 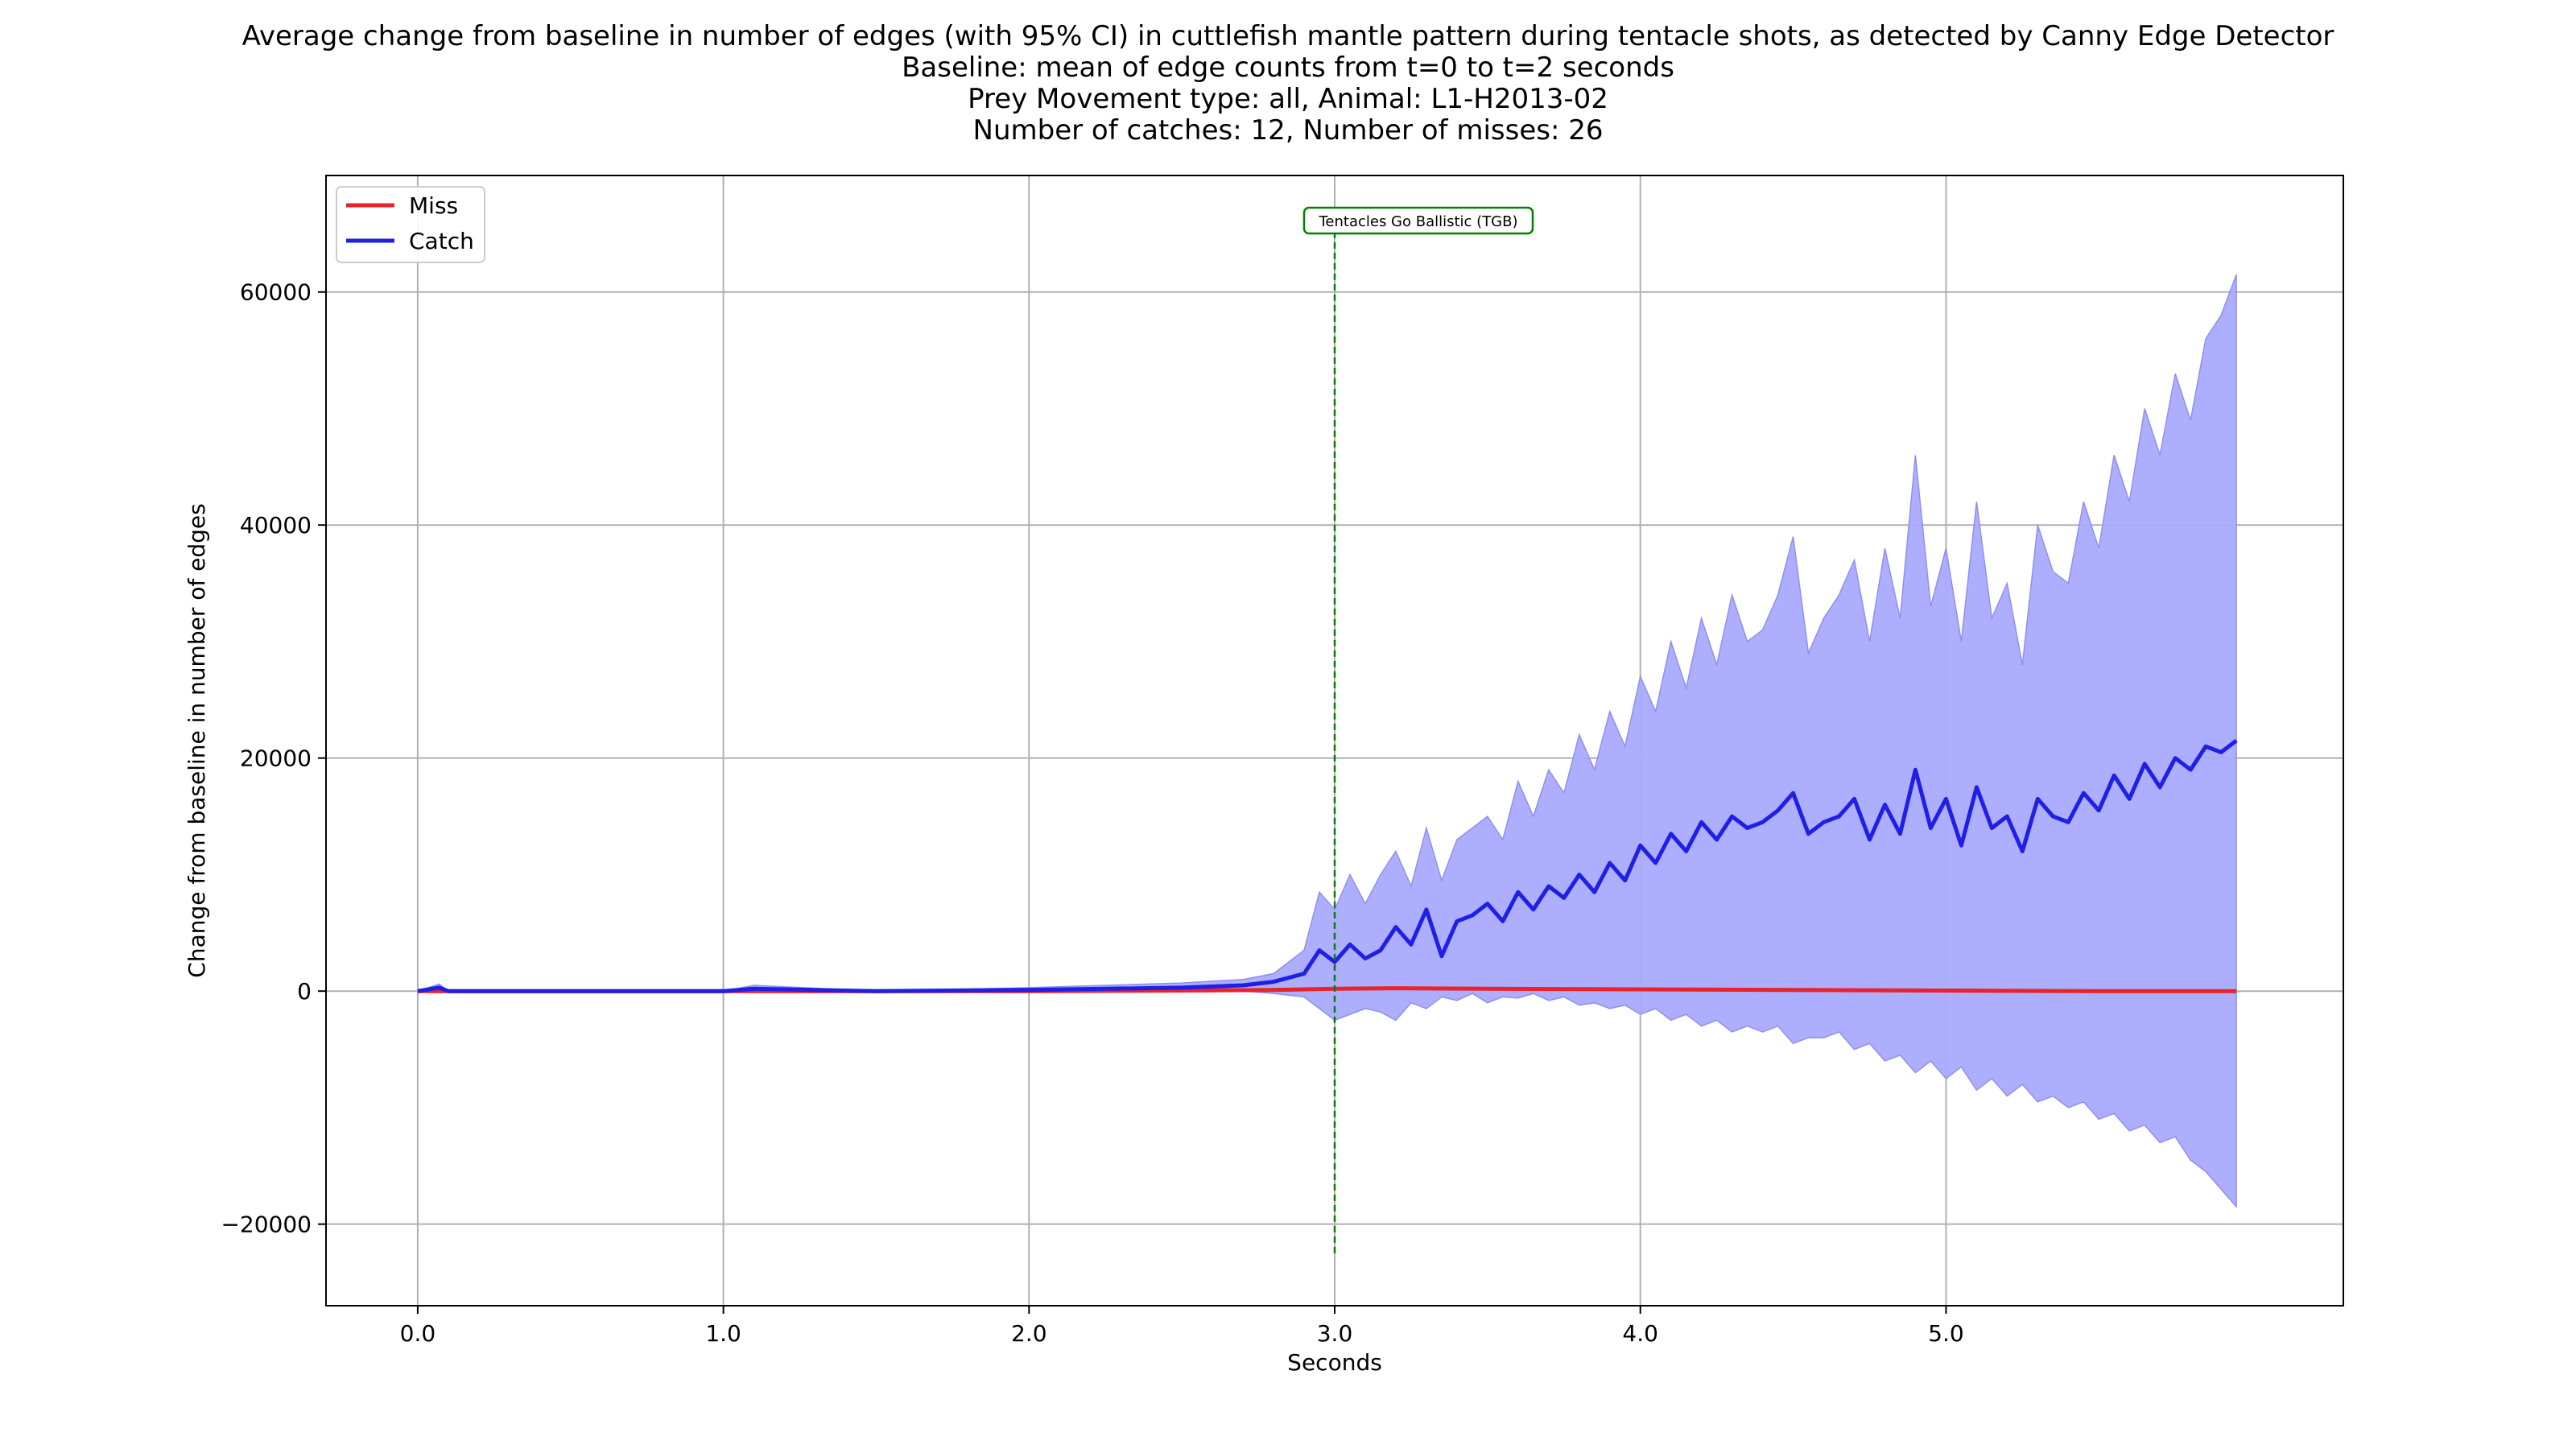 I want to click on x-tick-label: 4.0, so click(x=1640, y=1333).